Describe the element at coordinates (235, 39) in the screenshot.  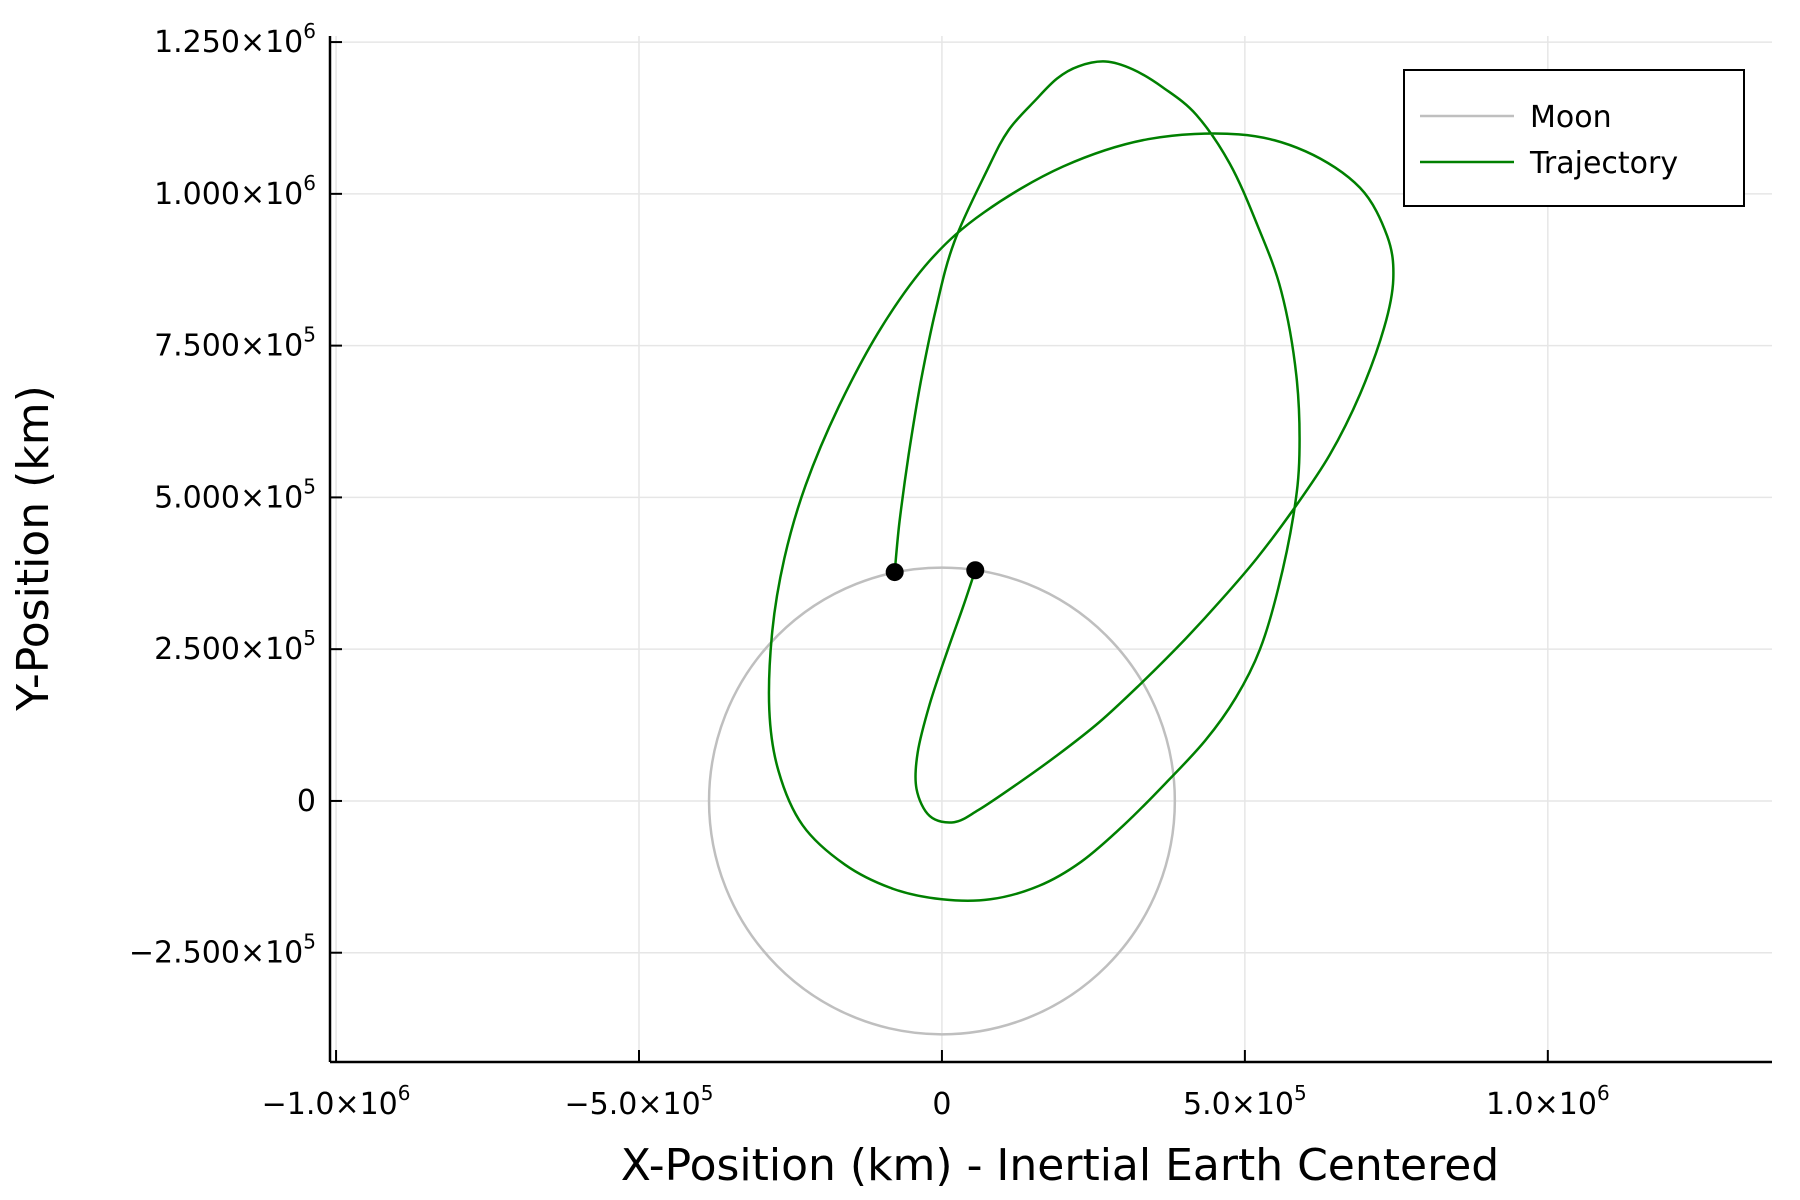
I see `y-tick-label: 1.250×10⁶` at that location.